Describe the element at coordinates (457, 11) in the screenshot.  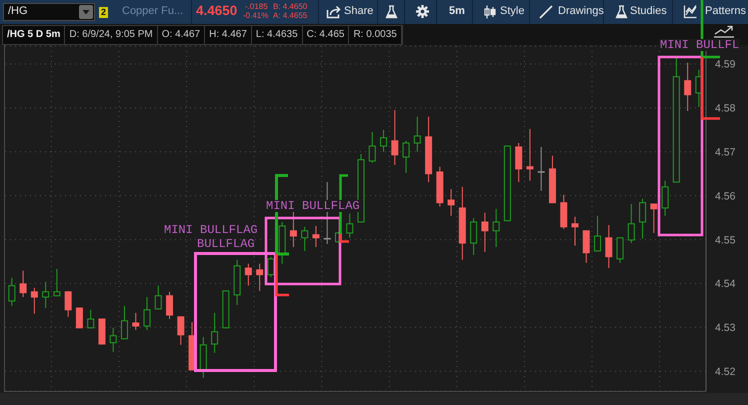
I see `text: 5m` at that location.